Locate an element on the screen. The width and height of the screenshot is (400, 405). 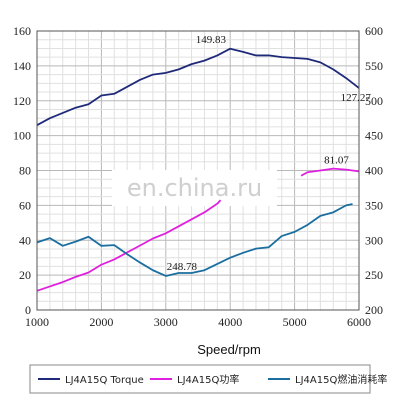
y-right-tick-label: 600 is located at coordinates (374, 31).